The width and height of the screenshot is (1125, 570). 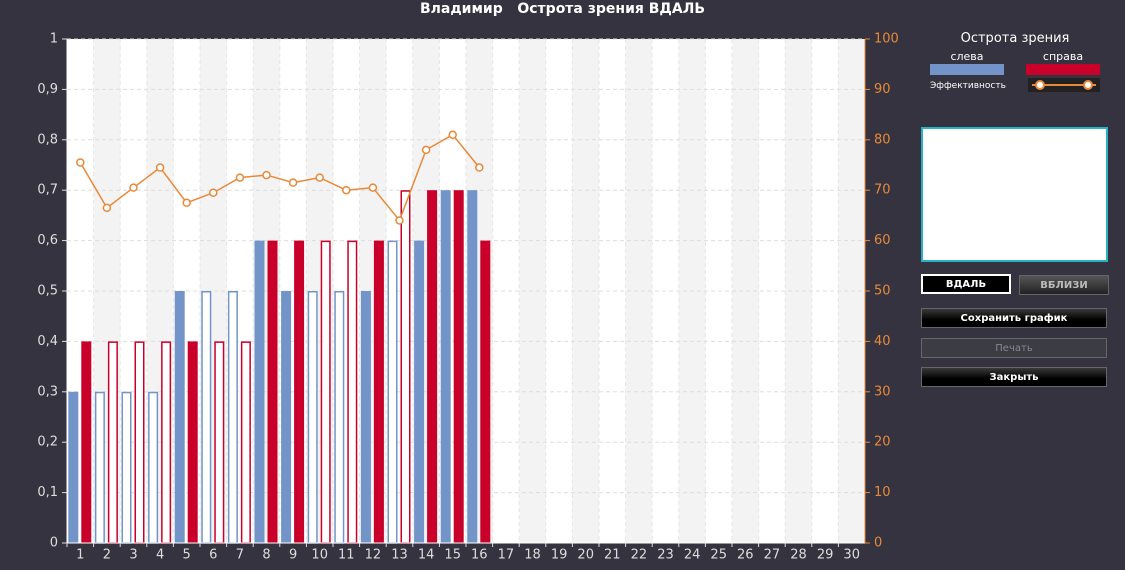 I want to click on y-tick-label: 0,5, so click(x=47, y=291).